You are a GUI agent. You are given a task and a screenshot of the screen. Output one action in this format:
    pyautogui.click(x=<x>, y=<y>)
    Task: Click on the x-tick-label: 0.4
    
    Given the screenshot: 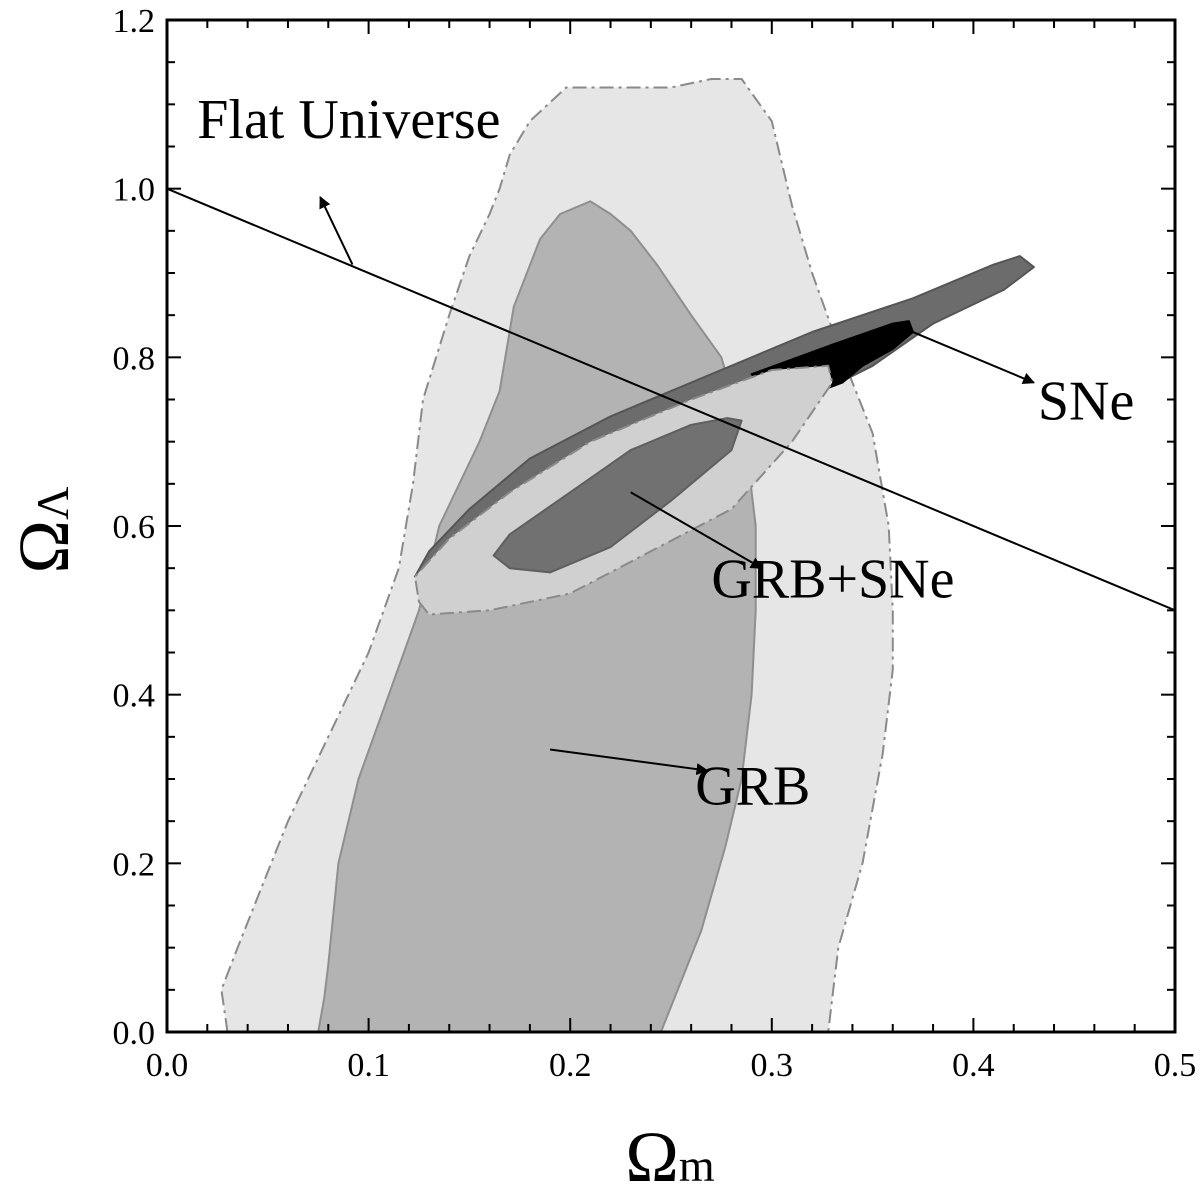 What is the action you would take?
    pyautogui.click(x=973, y=1065)
    